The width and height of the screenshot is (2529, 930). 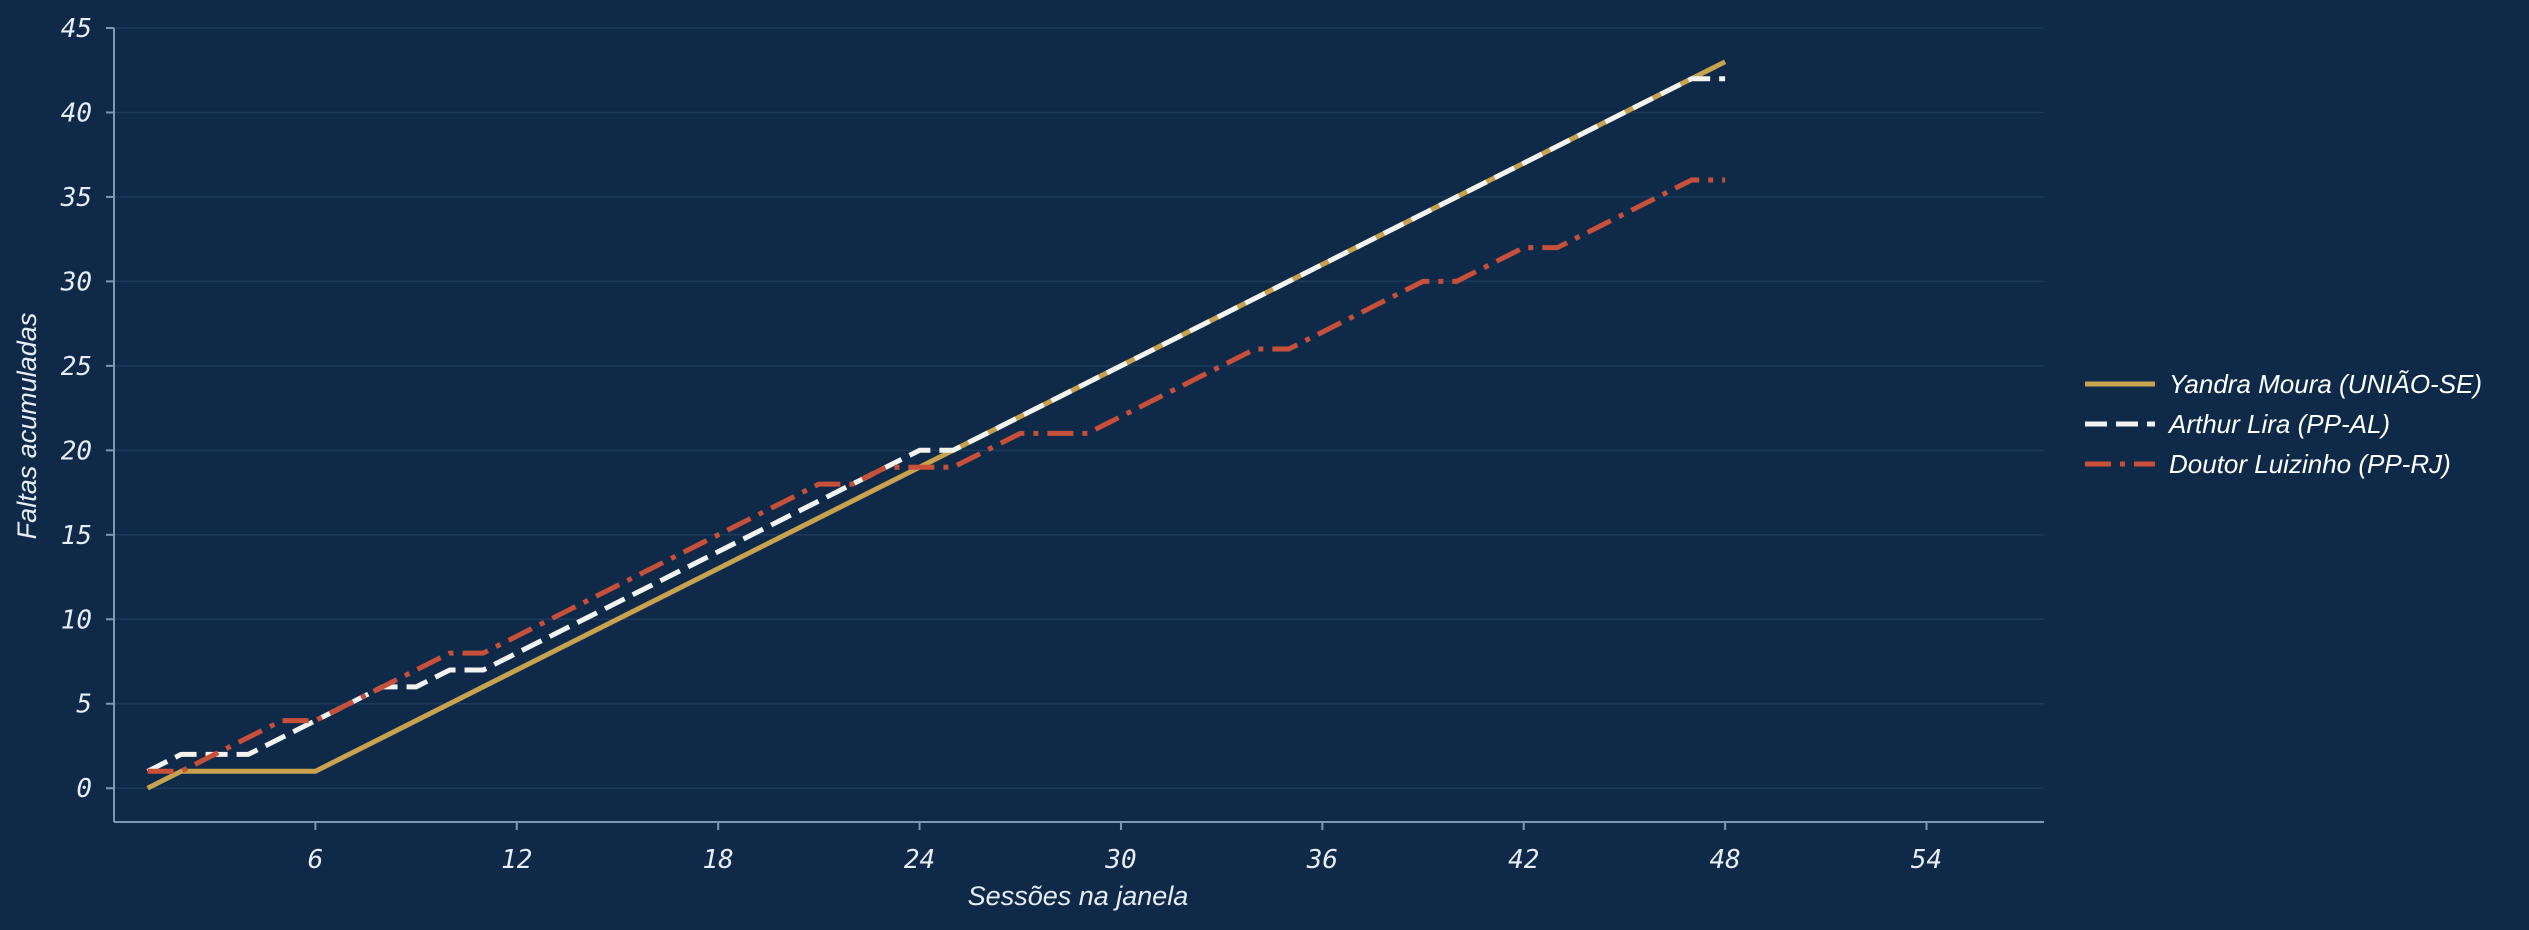 What do you see at coordinates (516, 860) in the screenshot?
I see `x-tick-label: 12` at bounding box center [516, 860].